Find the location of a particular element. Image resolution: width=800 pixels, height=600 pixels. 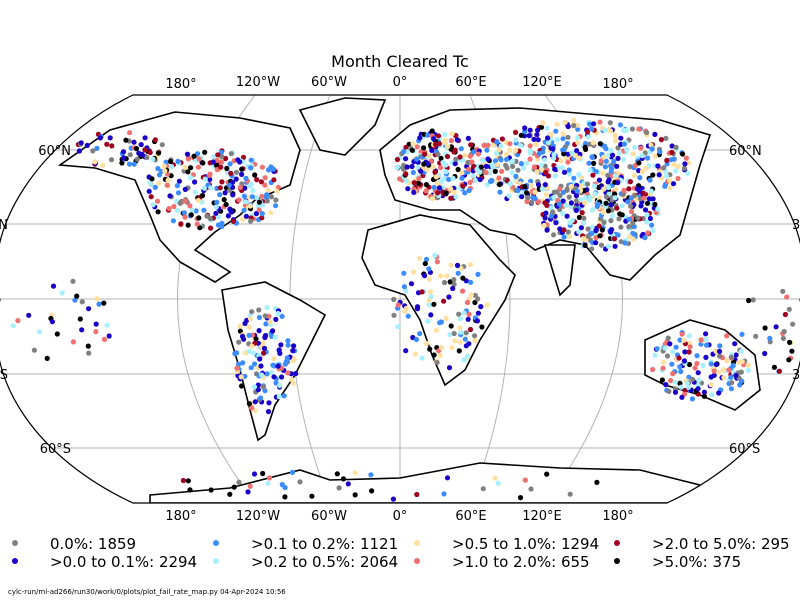

lon-label: 0° is located at coordinates (400, 82).